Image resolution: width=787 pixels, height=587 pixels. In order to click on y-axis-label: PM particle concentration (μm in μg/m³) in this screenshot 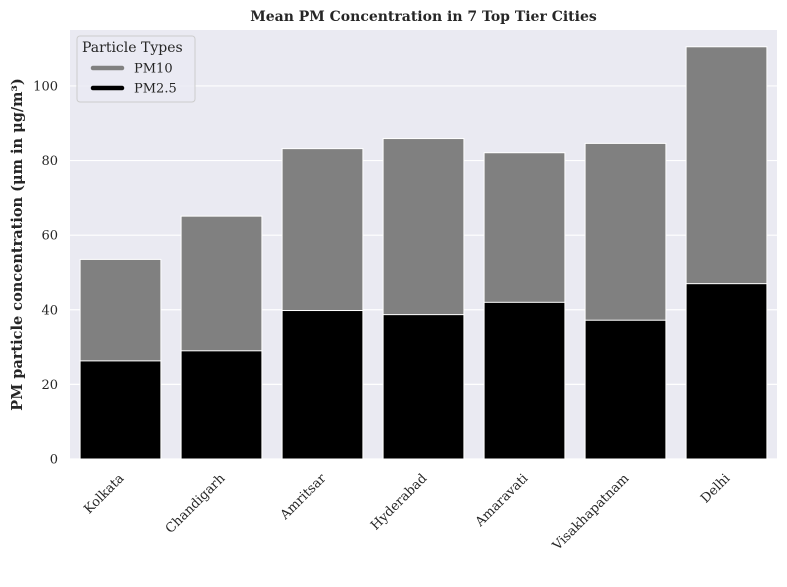, I will do `click(17, 244)`.